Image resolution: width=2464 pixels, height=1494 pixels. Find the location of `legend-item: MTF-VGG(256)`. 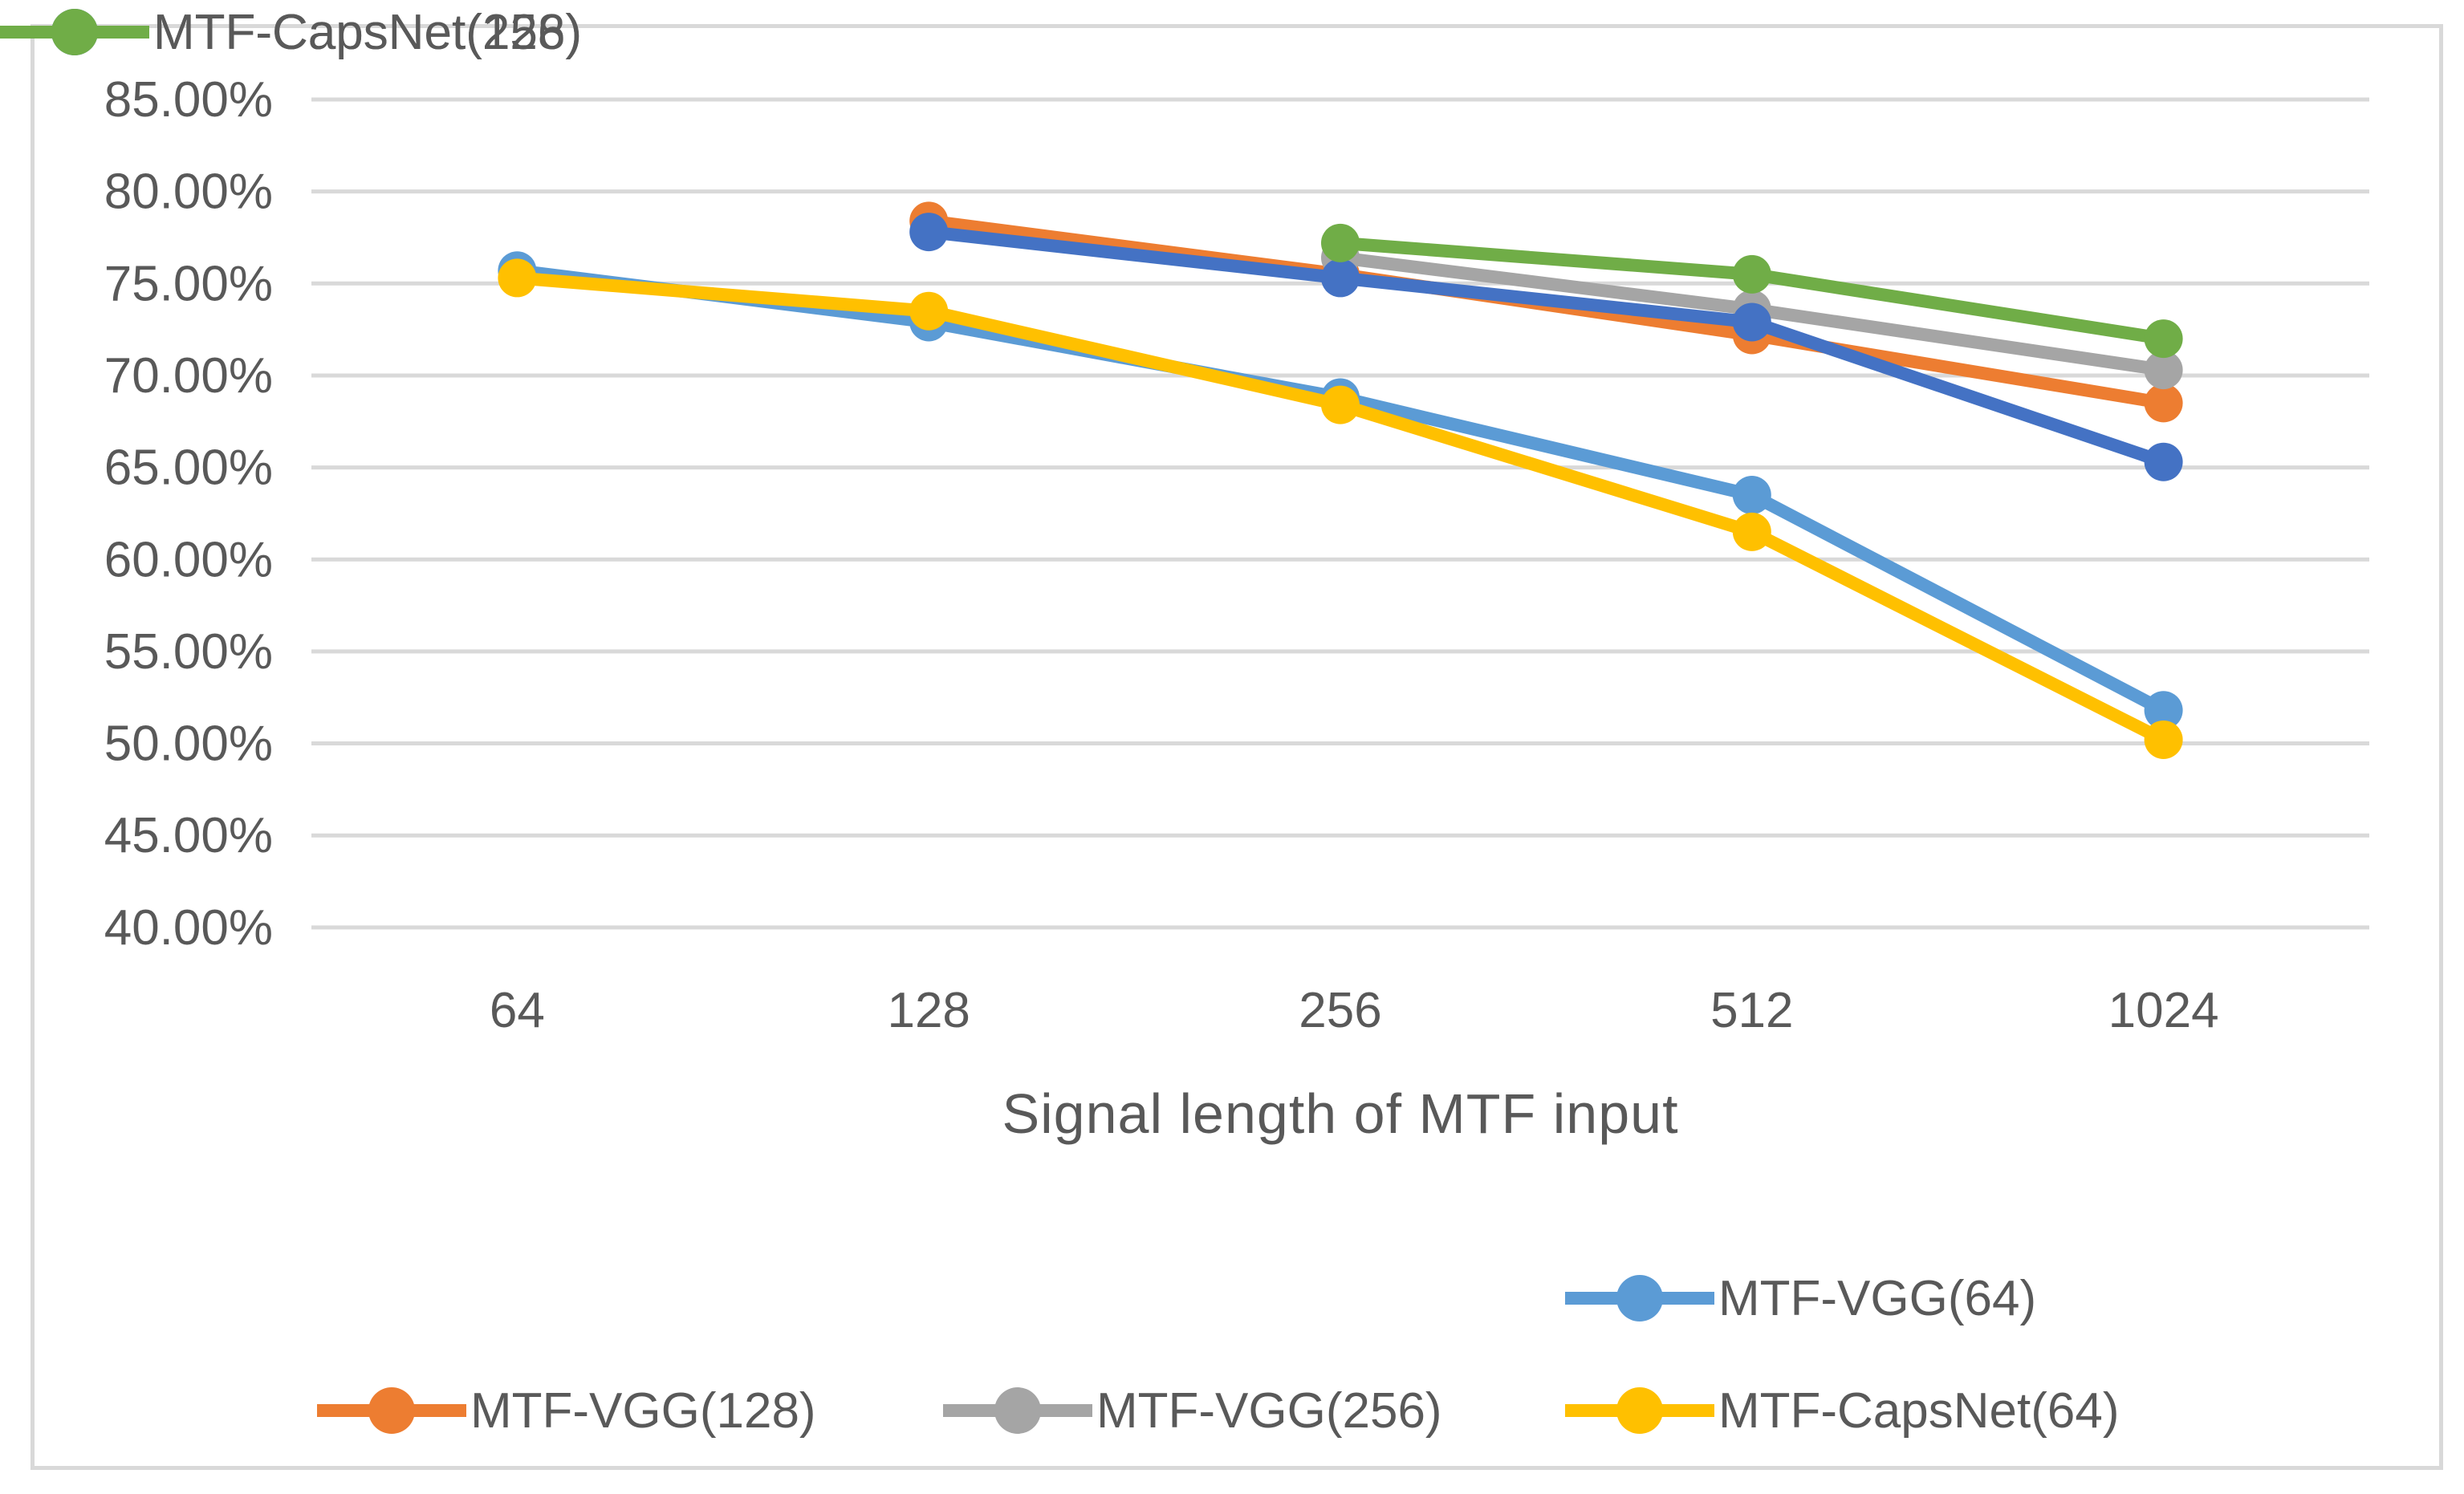

legend-item: MTF-VGG(256) is located at coordinates (1192, 1410).